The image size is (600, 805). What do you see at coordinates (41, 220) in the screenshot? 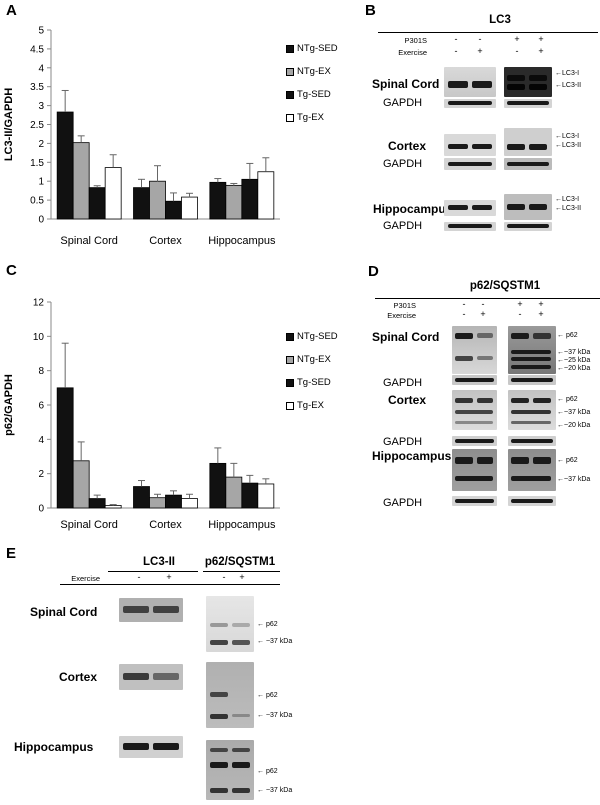
I see `y-tick-label: 0` at bounding box center [41, 220].